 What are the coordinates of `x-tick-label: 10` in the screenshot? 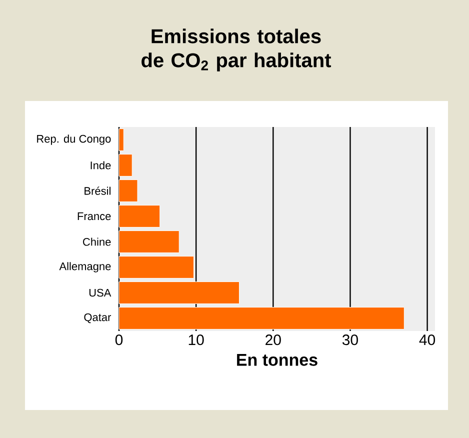 It's located at (196, 340).